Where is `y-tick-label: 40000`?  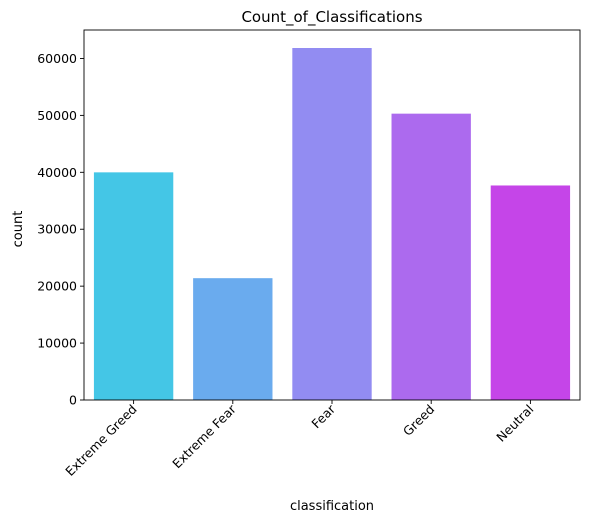 y-tick-label: 40000 is located at coordinates (57, 172).